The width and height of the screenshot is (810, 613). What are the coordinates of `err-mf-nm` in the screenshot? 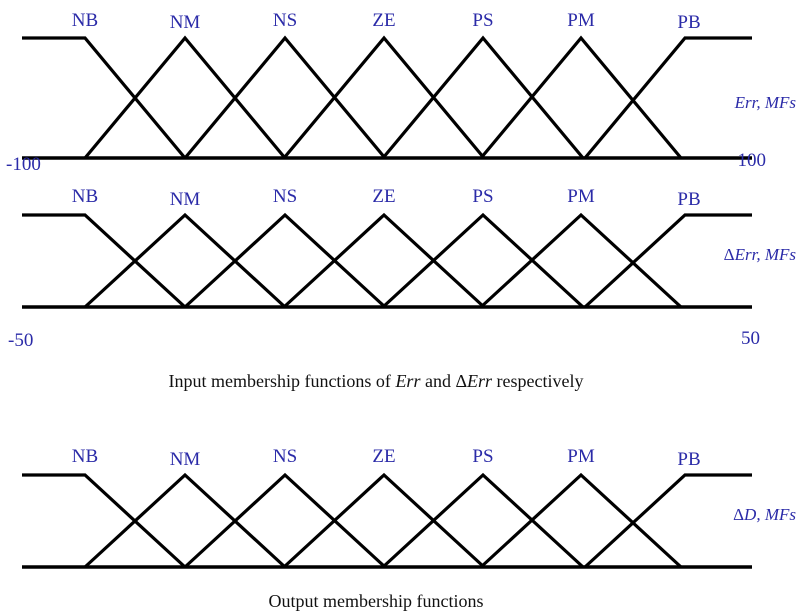 It's located at (185, 97).